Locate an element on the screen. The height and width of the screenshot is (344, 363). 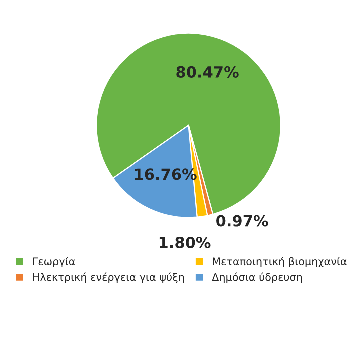
legend-label: Ηλεκτρική ενέργεια για ψύξη is located at coordinates (108, 278).